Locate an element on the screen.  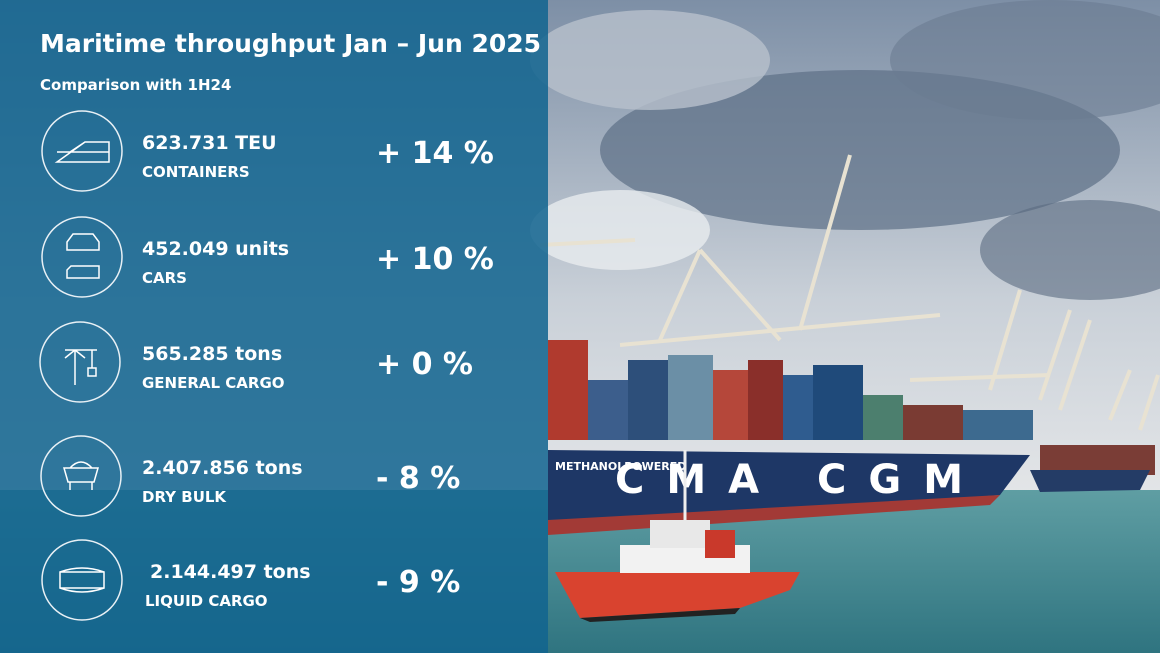
row: 452.049 units CARS + 10 % is located at coordinates (267, 257).